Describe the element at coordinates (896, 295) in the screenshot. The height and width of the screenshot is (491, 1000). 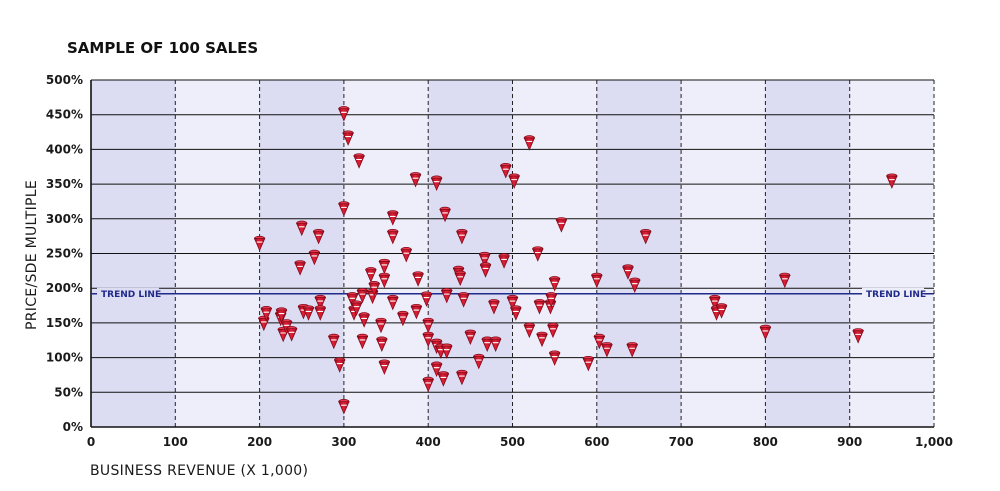
I see `trend-line-label-right: TREND LINE` at that location.